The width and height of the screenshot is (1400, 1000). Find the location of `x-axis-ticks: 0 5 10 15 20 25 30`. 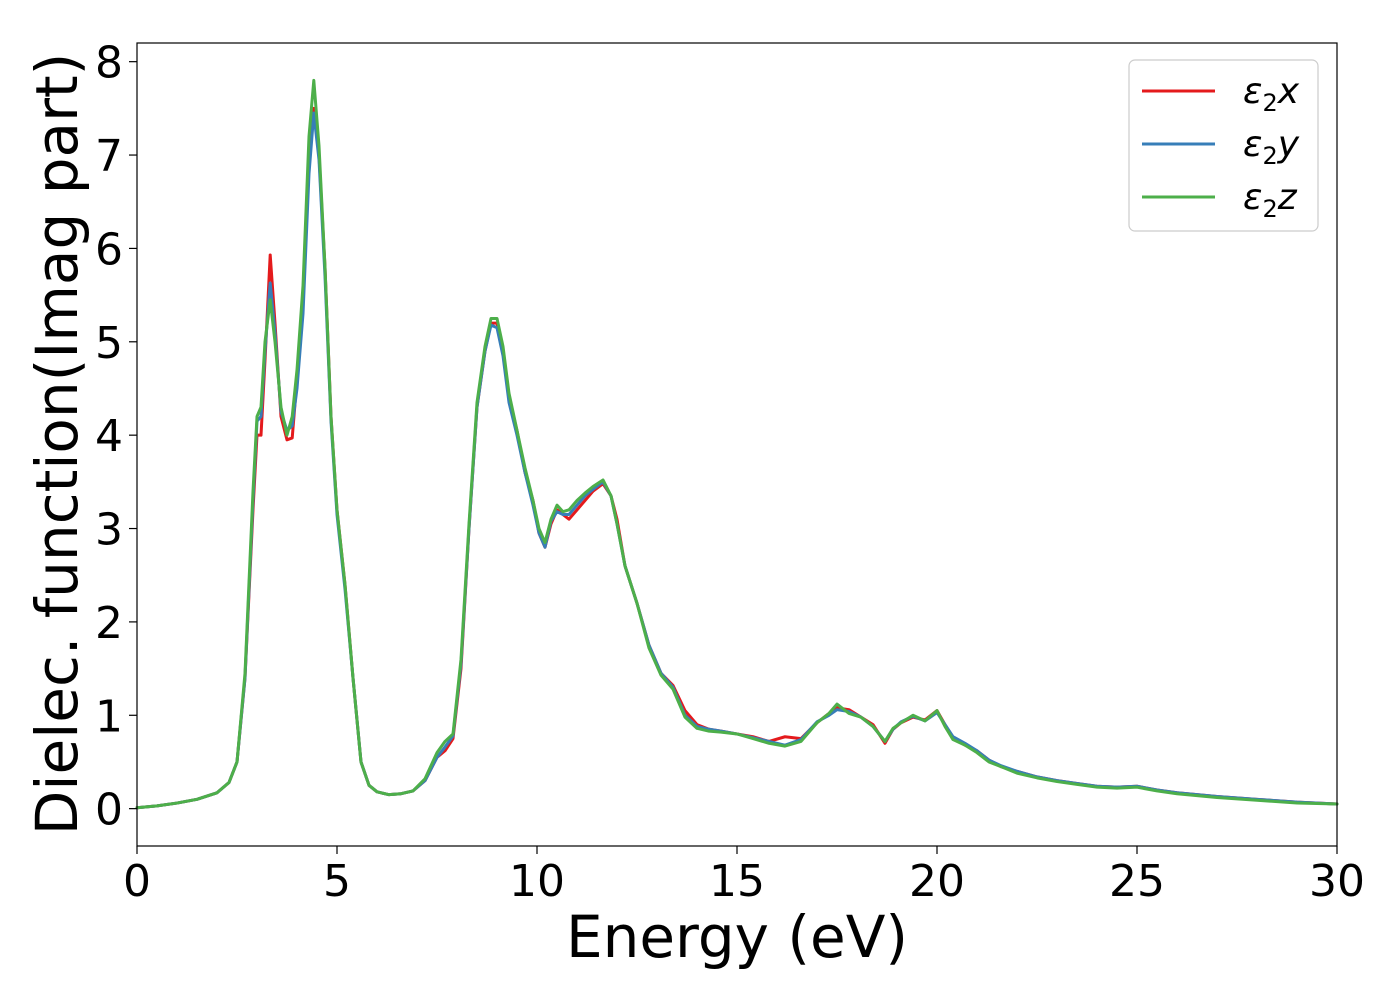

x-axis-ticks: 0 5 10 15 20 25 30 is located at coordinates (744, 876).